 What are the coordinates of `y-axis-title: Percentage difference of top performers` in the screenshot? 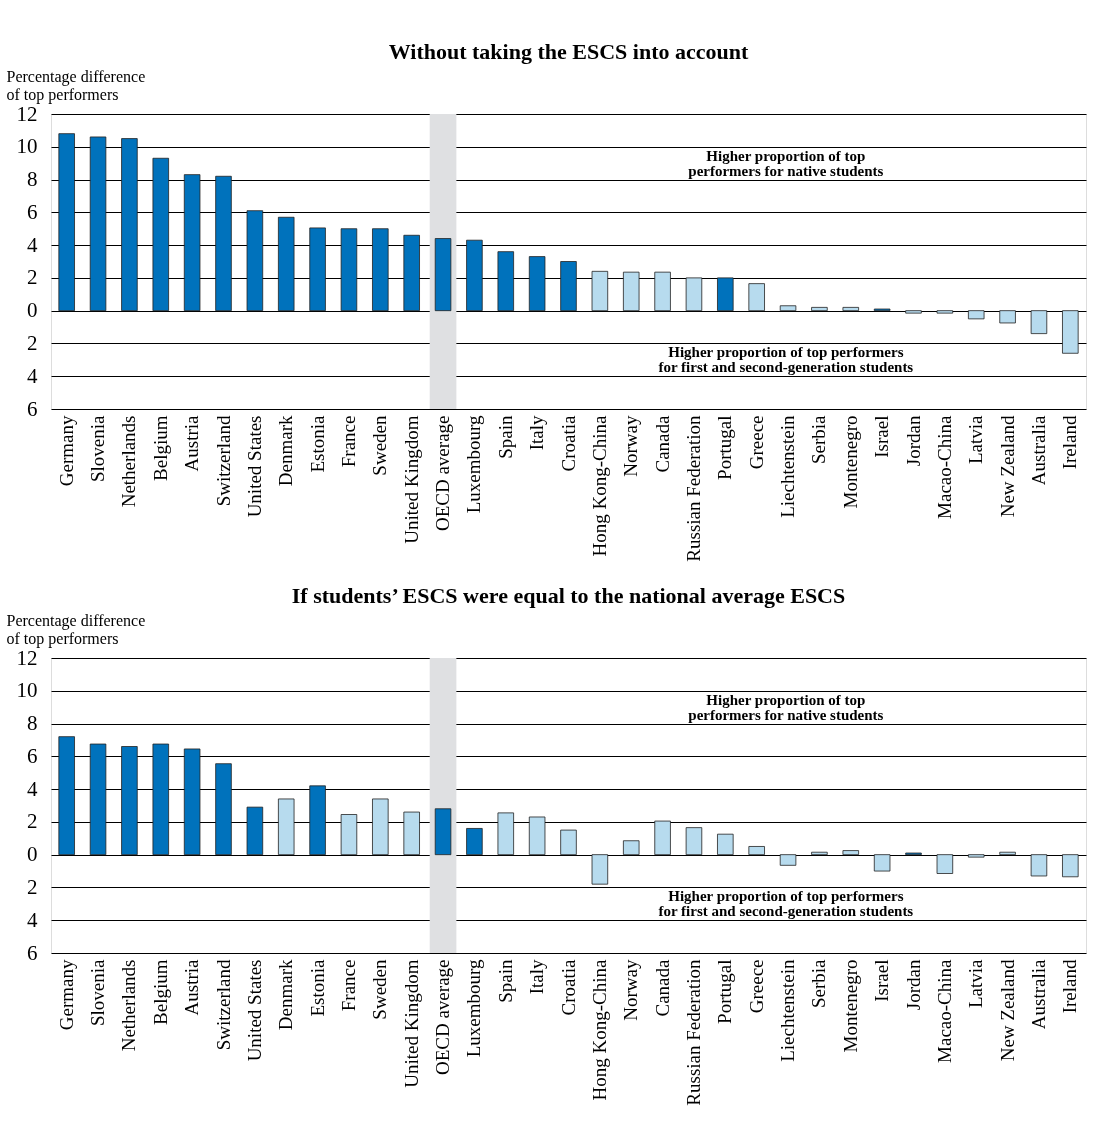 It's located at (76, 85).